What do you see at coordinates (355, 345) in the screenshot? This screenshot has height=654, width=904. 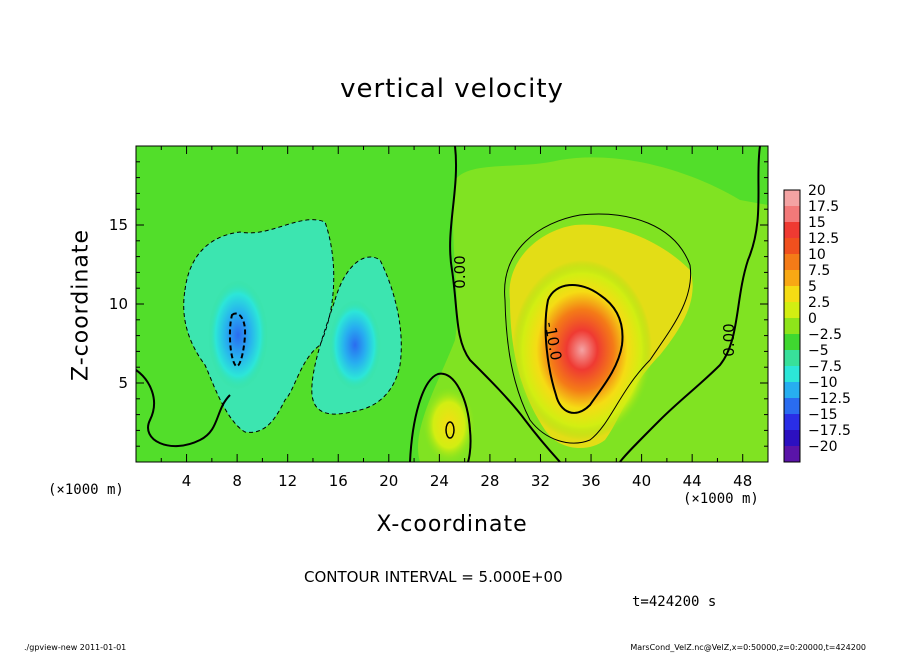 I see `downdraft-core-mid` at bounding box center [355, 345].